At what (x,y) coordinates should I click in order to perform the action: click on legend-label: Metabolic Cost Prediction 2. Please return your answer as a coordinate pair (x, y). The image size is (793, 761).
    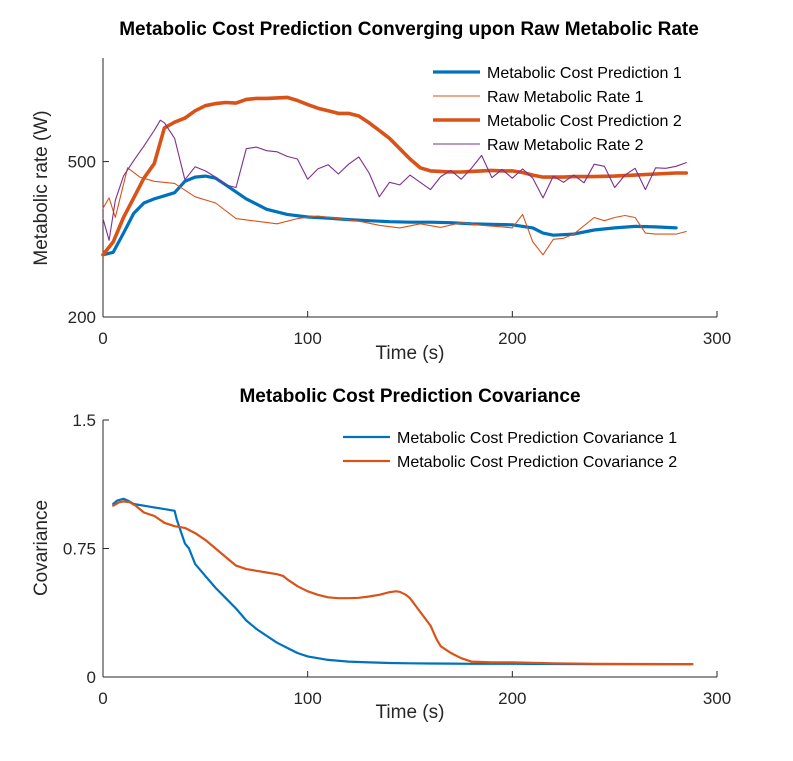
    Looking at the image, I should click on (584, 121).